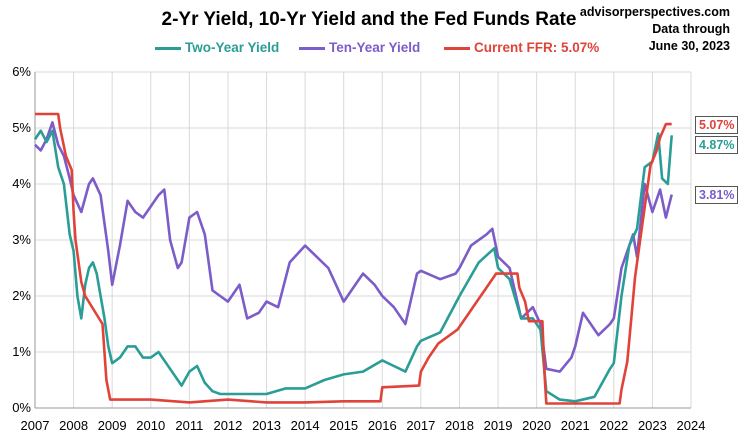  I want to click on x-tick-label: 2021, so click(575, 425).